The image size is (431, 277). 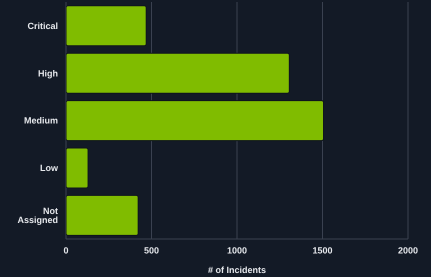 I want to click on x-tick-label: 1000, so click(x=237, y=250).